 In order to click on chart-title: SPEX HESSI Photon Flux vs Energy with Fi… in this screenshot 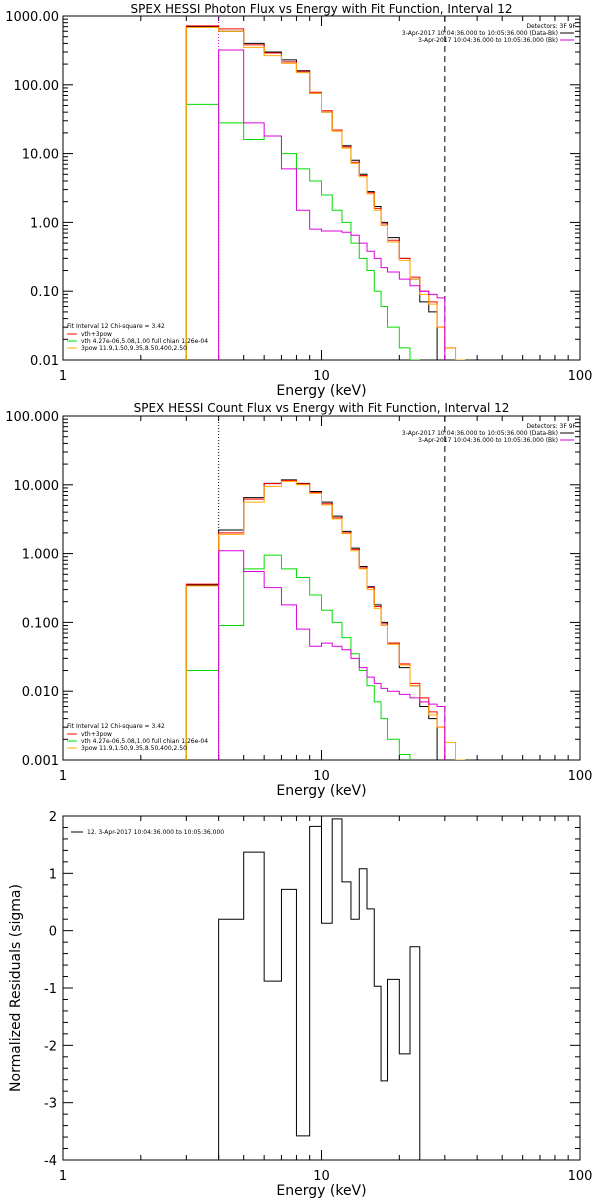, I will do `click(322, 9)`.